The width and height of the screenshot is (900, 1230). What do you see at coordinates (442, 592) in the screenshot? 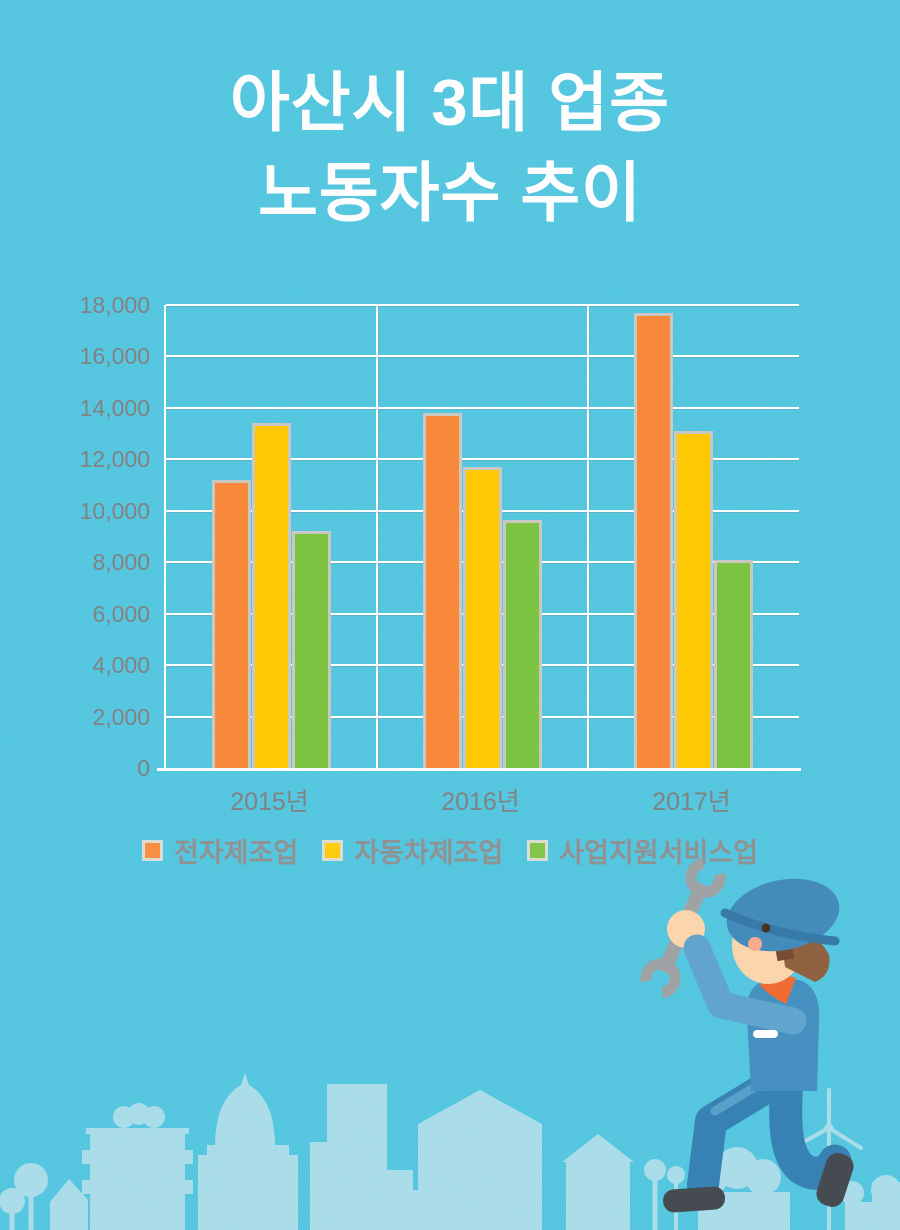
I see `bar-전자제조업-2016년` at bounding box center [442, 592].